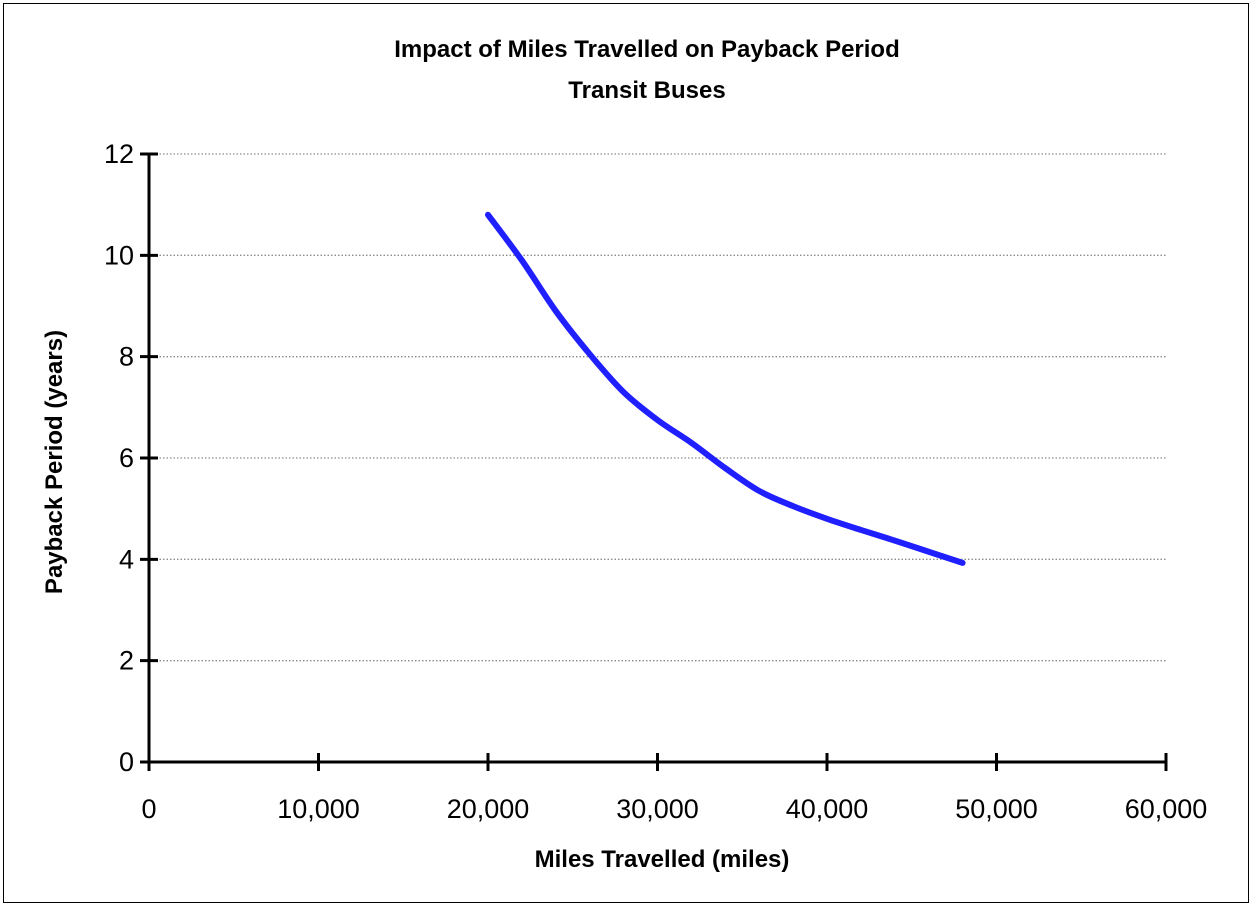  Describe the element at coordinates (54, 462) in the screenshot. I see `y-axis-title: Payback Period (years)` at that location.